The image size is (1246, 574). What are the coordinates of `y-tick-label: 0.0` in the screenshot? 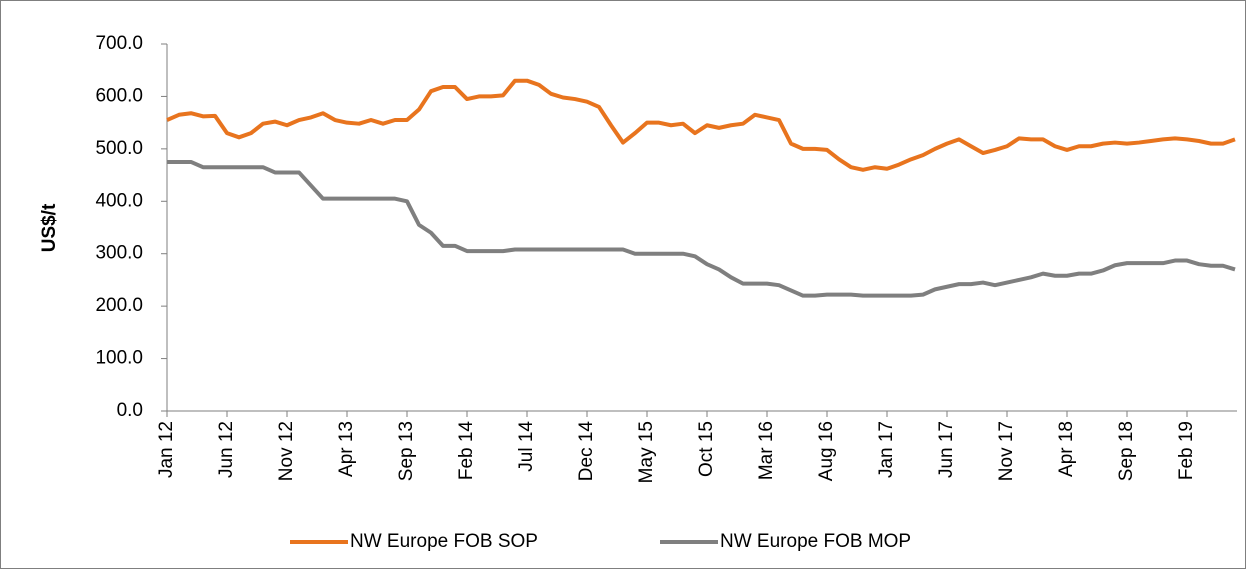 It's located at (130, 410).